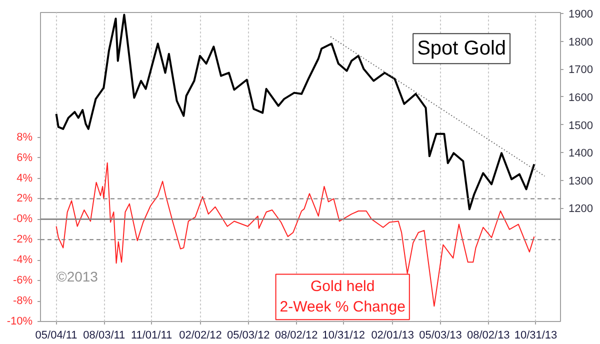 This screenshot has height=344, width=600. Describe the element at coordinates (580, 14) in the screenshot. I see `y2-tick-label: 1900` at that location.